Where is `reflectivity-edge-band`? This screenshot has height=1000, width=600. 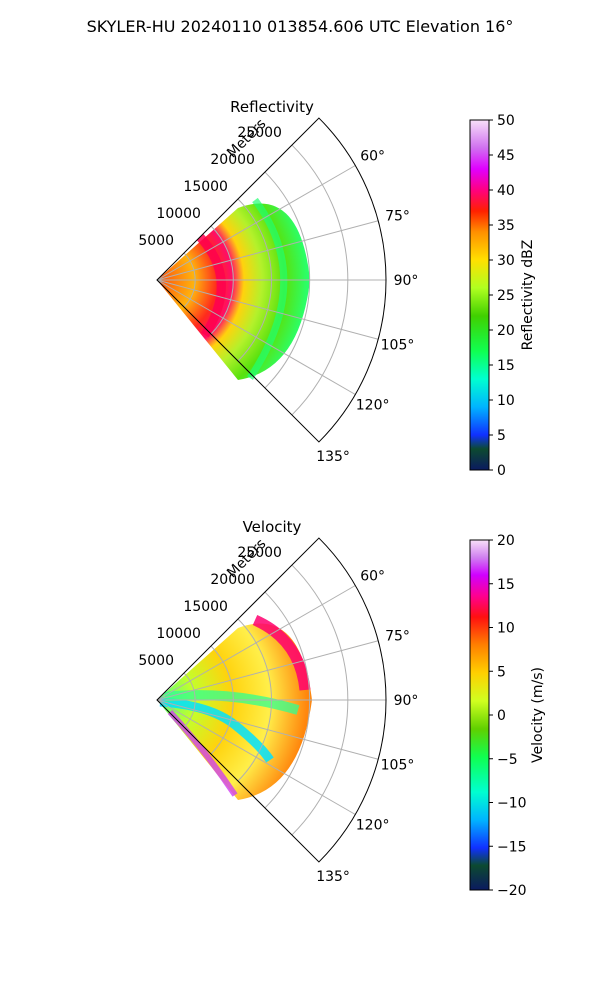 reflectivity-edge-band is located at coordinates (267, 288).